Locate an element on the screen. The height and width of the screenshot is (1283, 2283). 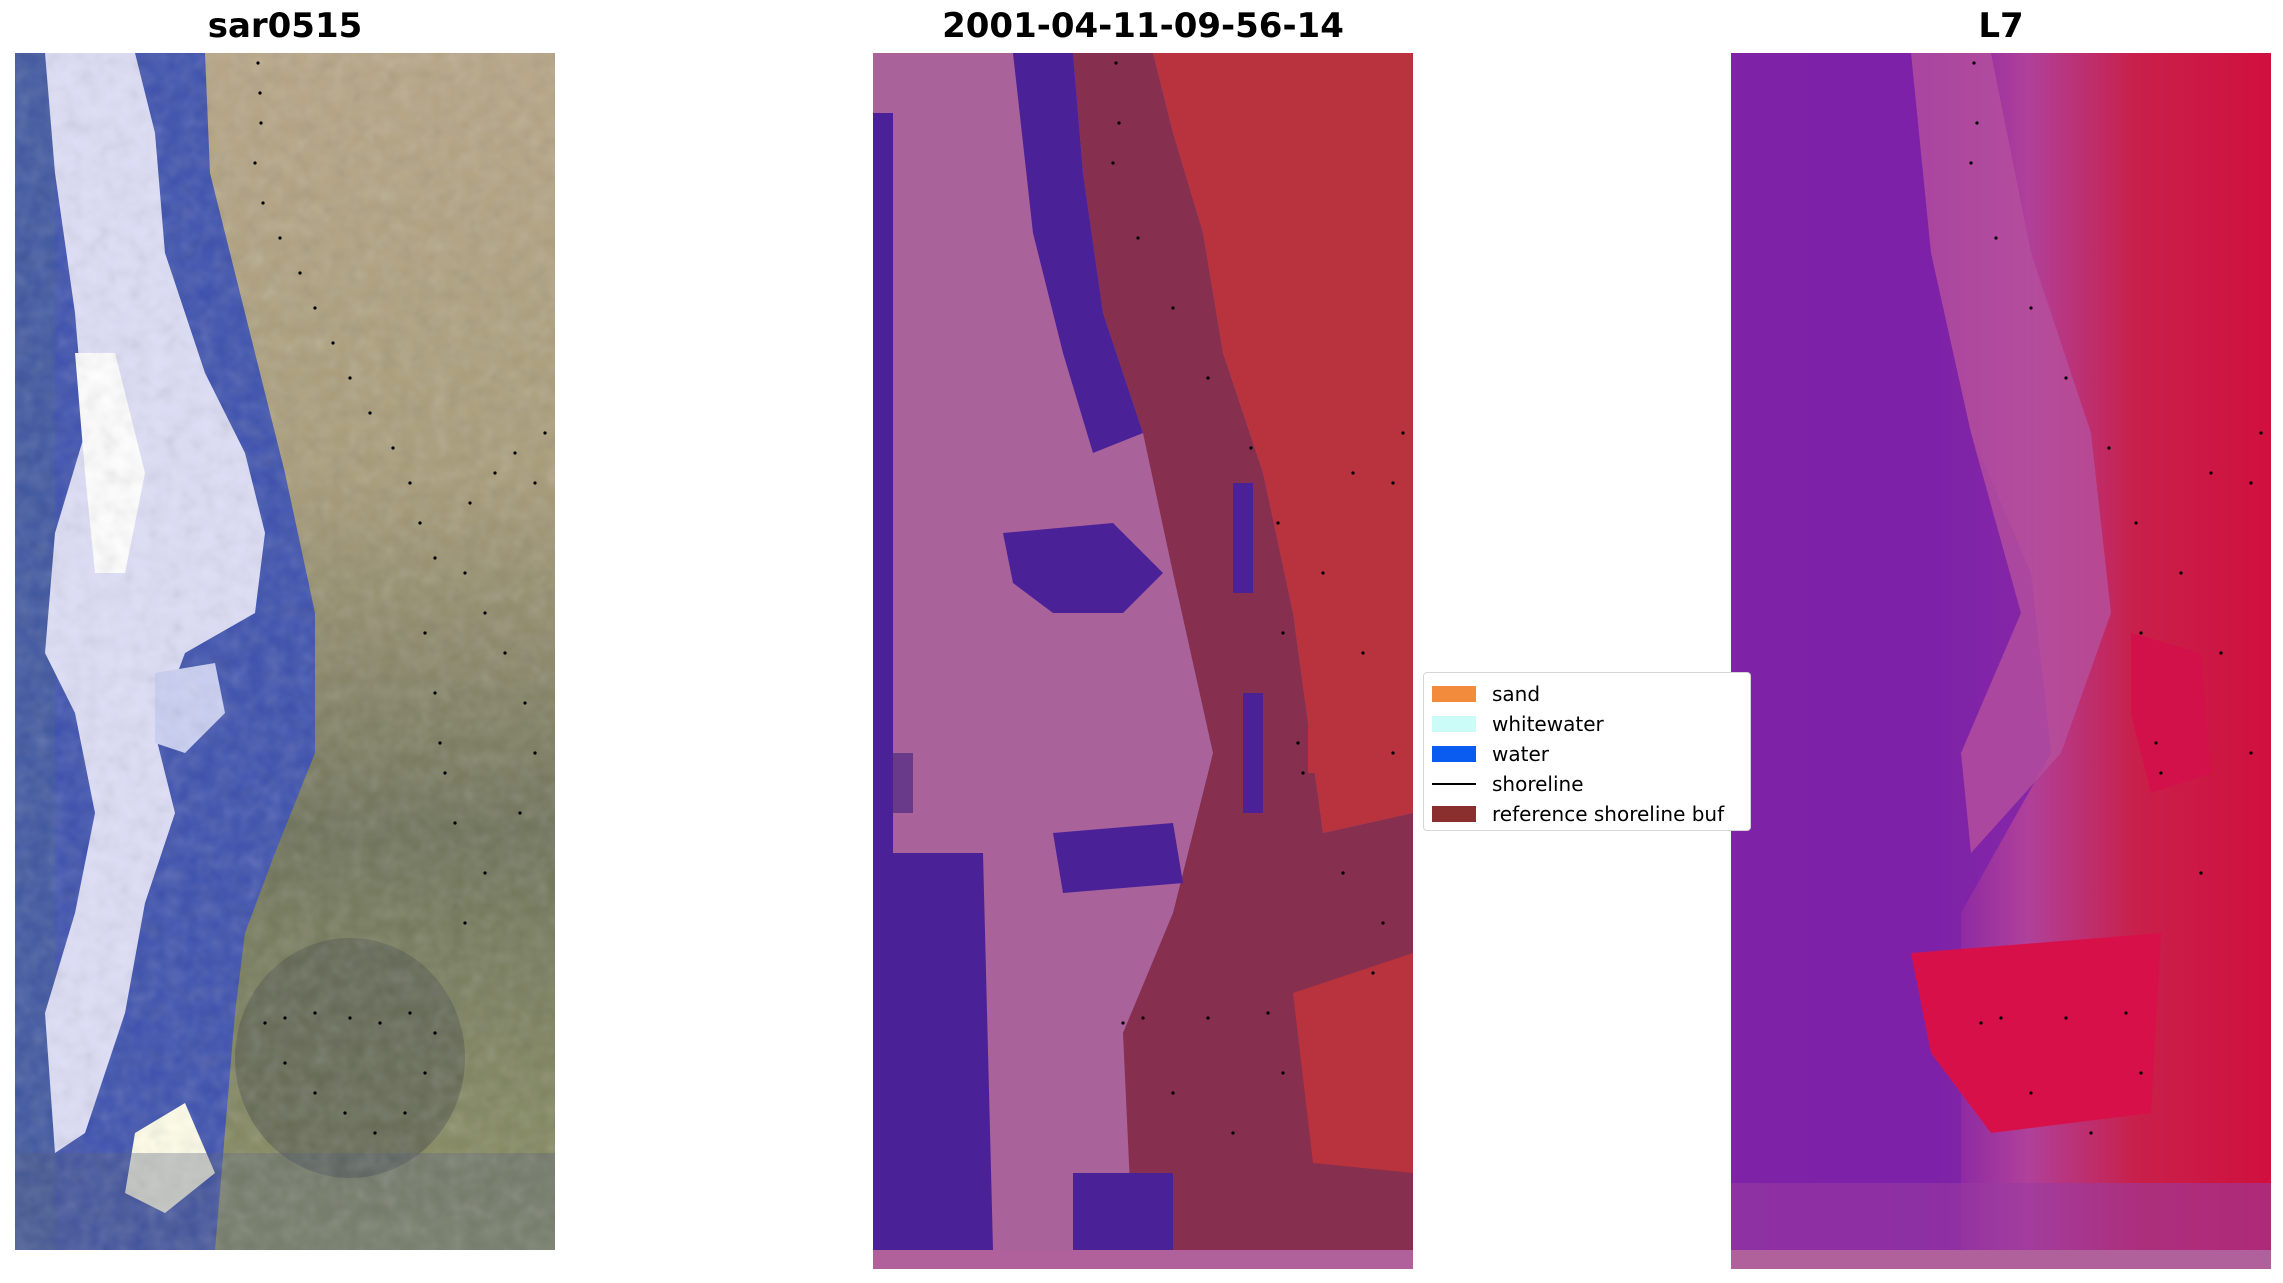
classified-bottom-strip is located at coordinates (1143, 1259).